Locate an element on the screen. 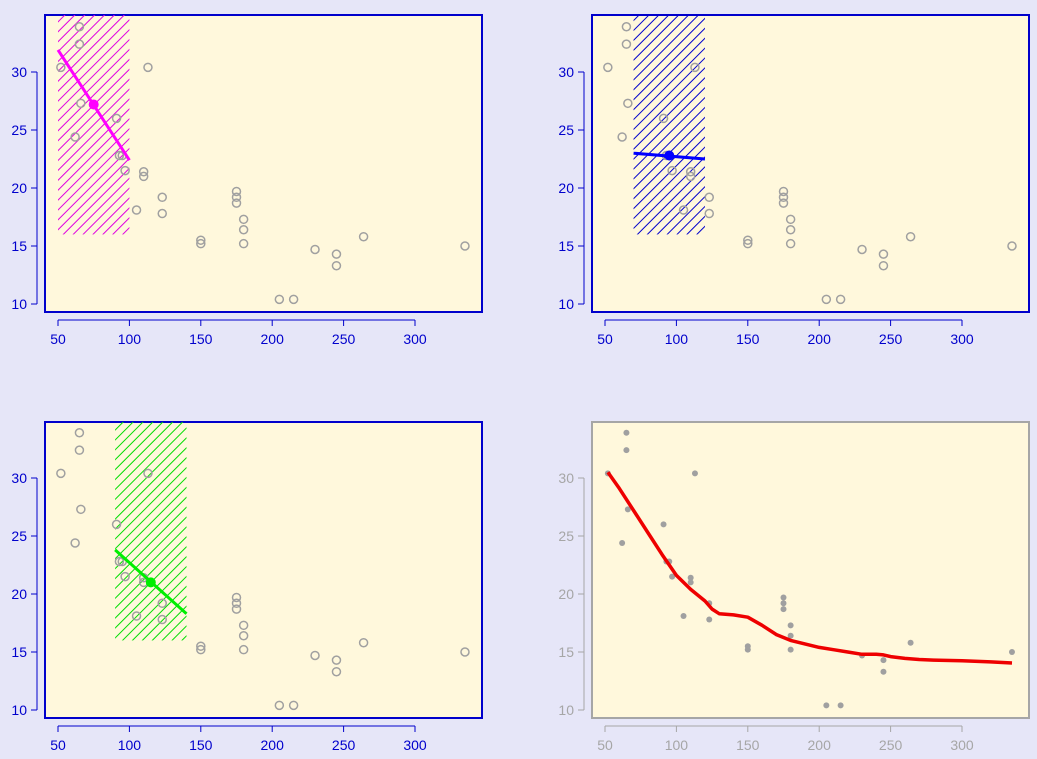 The width and height of the screenshot is (1037, 759). smooth-curve is located at coordinates (809, 568).